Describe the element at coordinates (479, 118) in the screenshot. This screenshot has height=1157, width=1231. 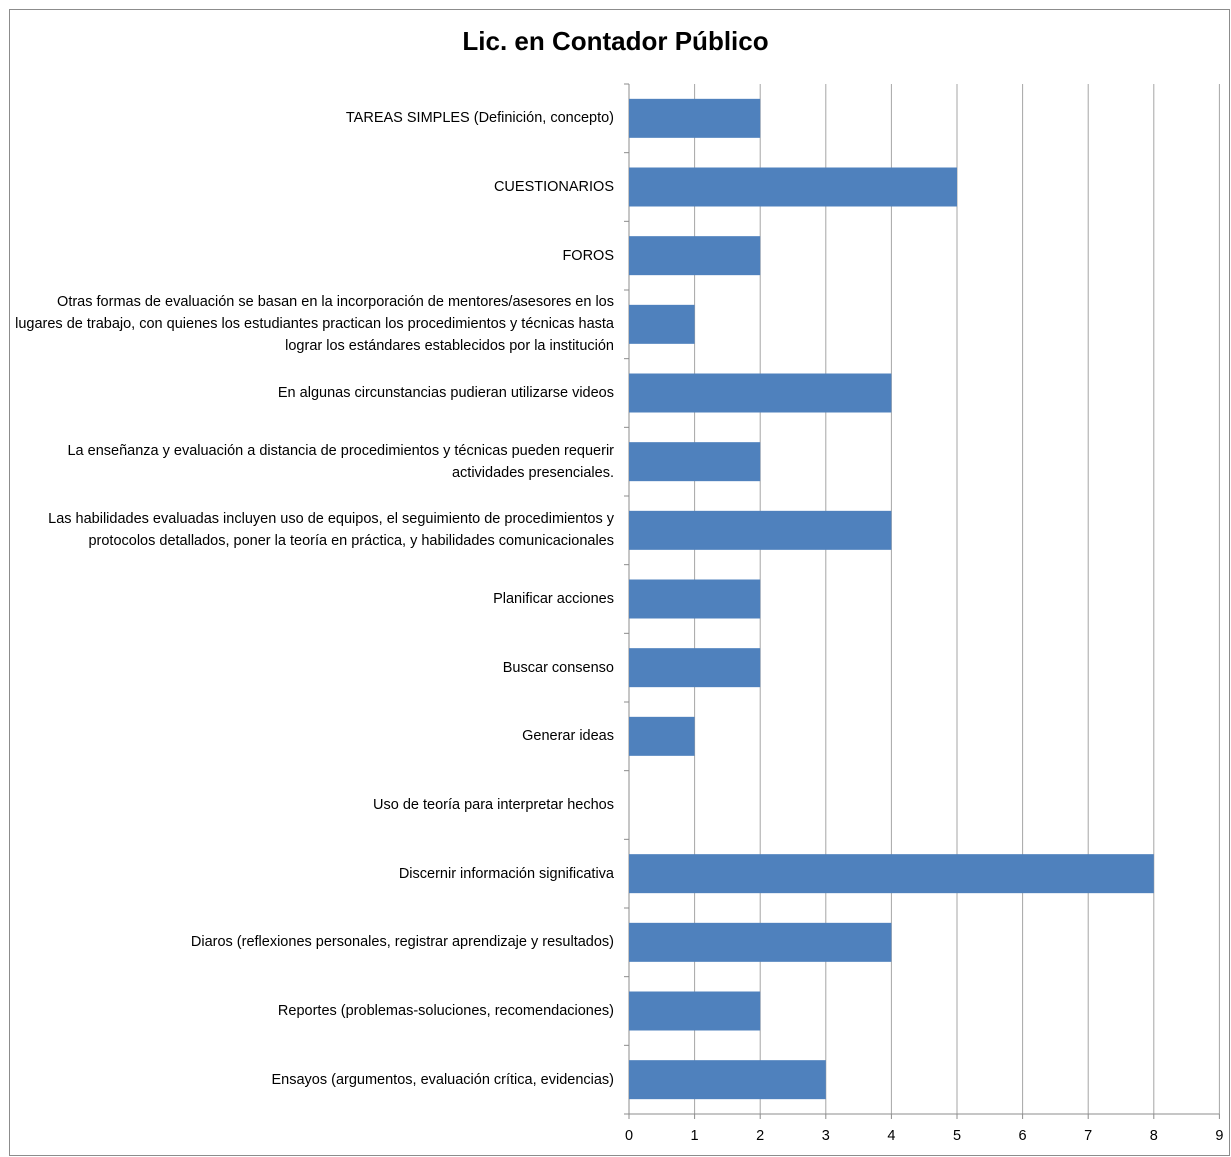
I see `category-label: TAREAS SIMPLES (Definición, concepto)` at that location.